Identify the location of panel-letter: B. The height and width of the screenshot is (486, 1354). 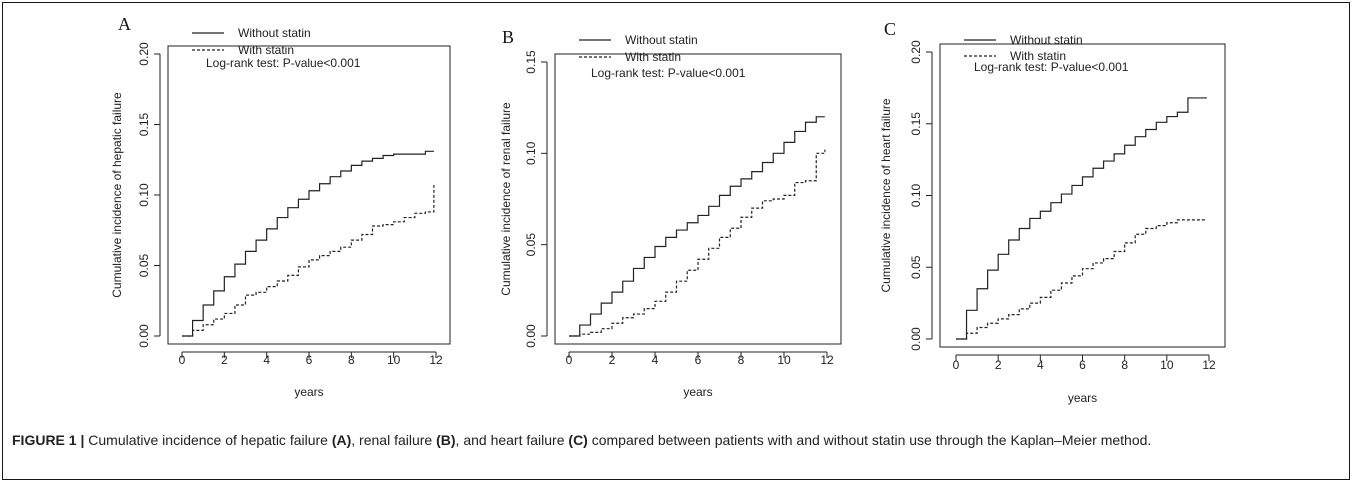
(508, 37).